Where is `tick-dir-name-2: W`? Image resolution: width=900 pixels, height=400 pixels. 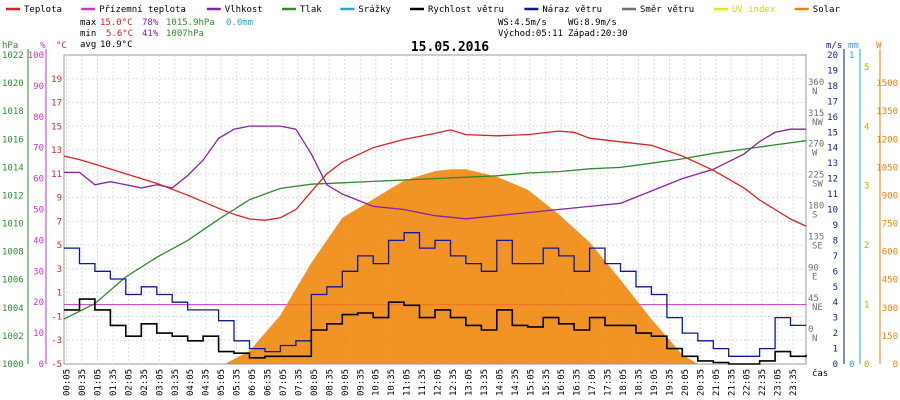
tick-dir-name-2: W is located at coordinates (815, 154).